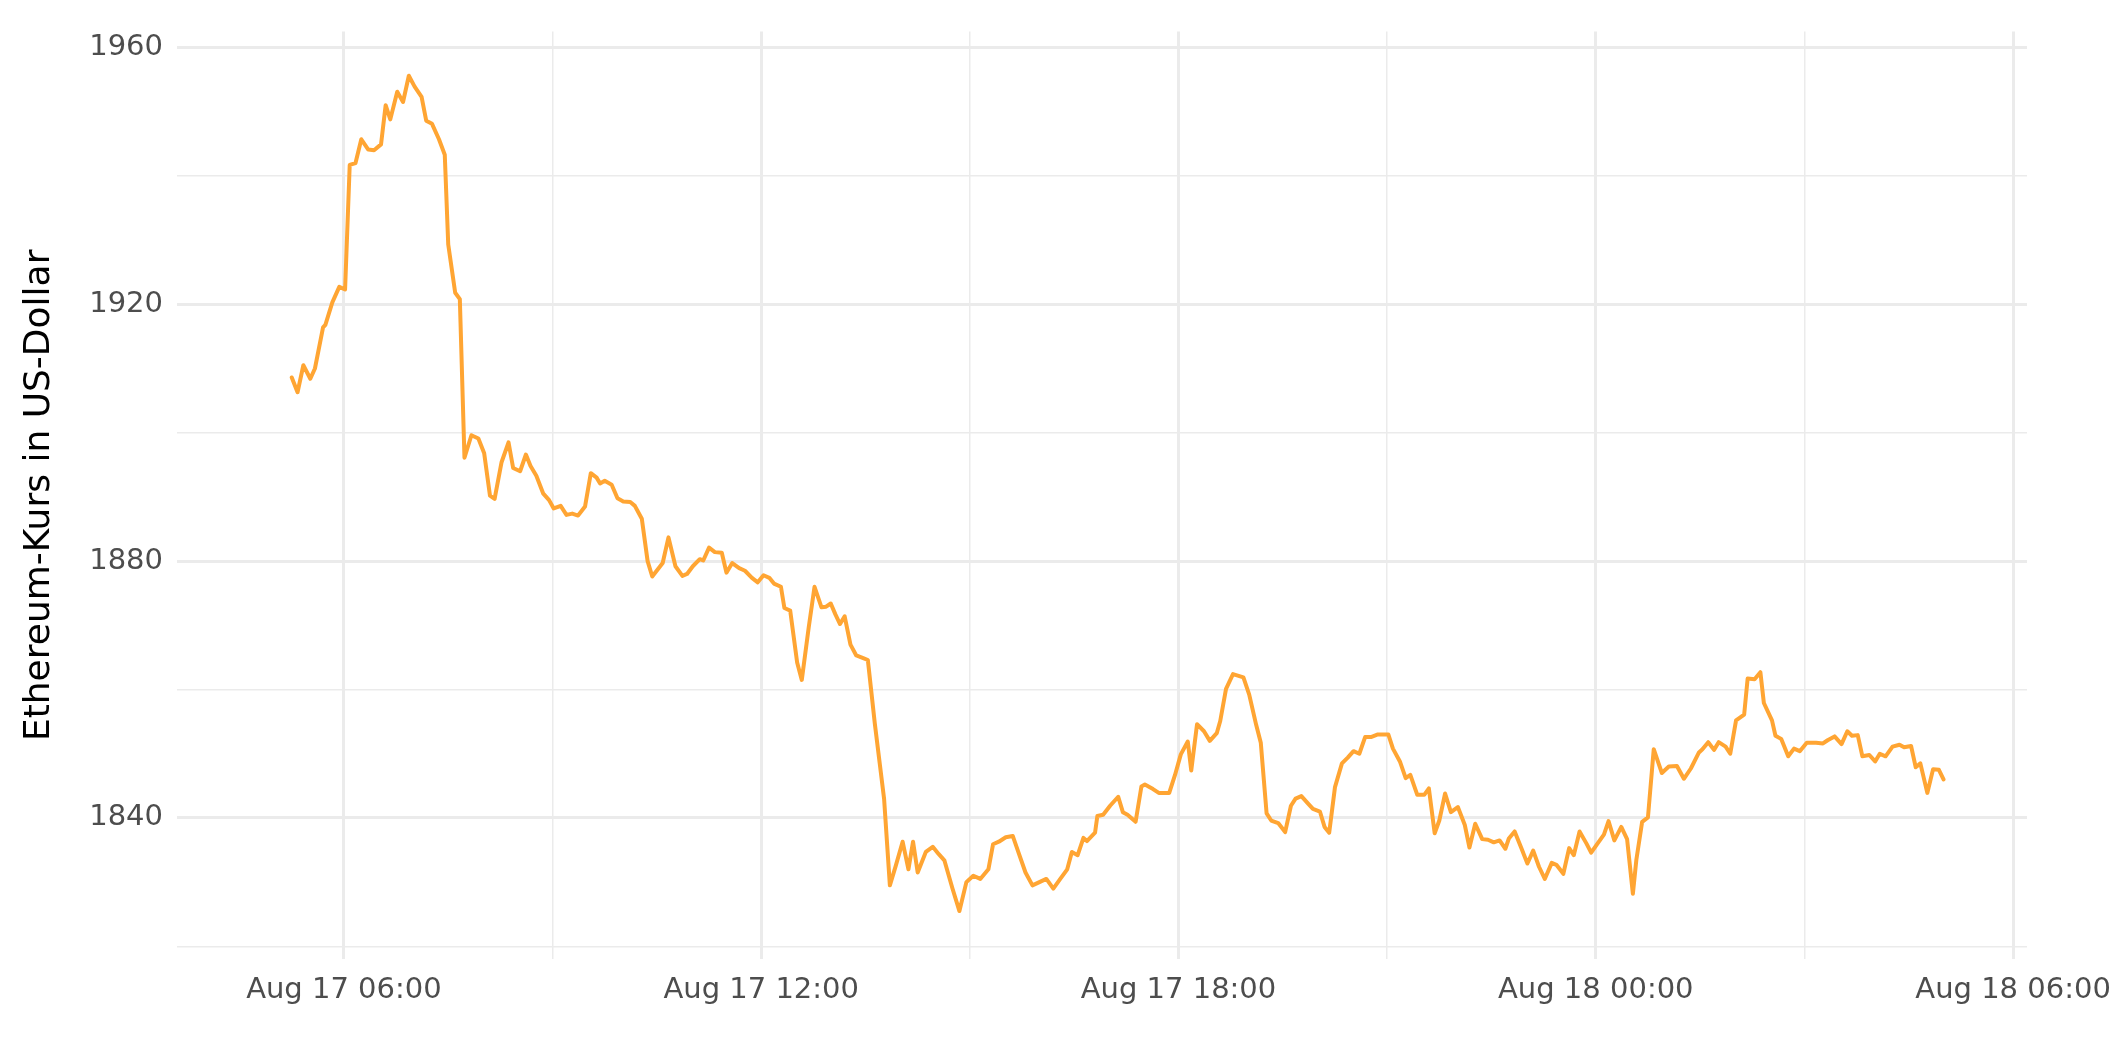  What do you see at coordinates (344, 988) in the screenshot?
I see `x-tick-label: Aug 17 06:00` at bounding box center [344, 988].